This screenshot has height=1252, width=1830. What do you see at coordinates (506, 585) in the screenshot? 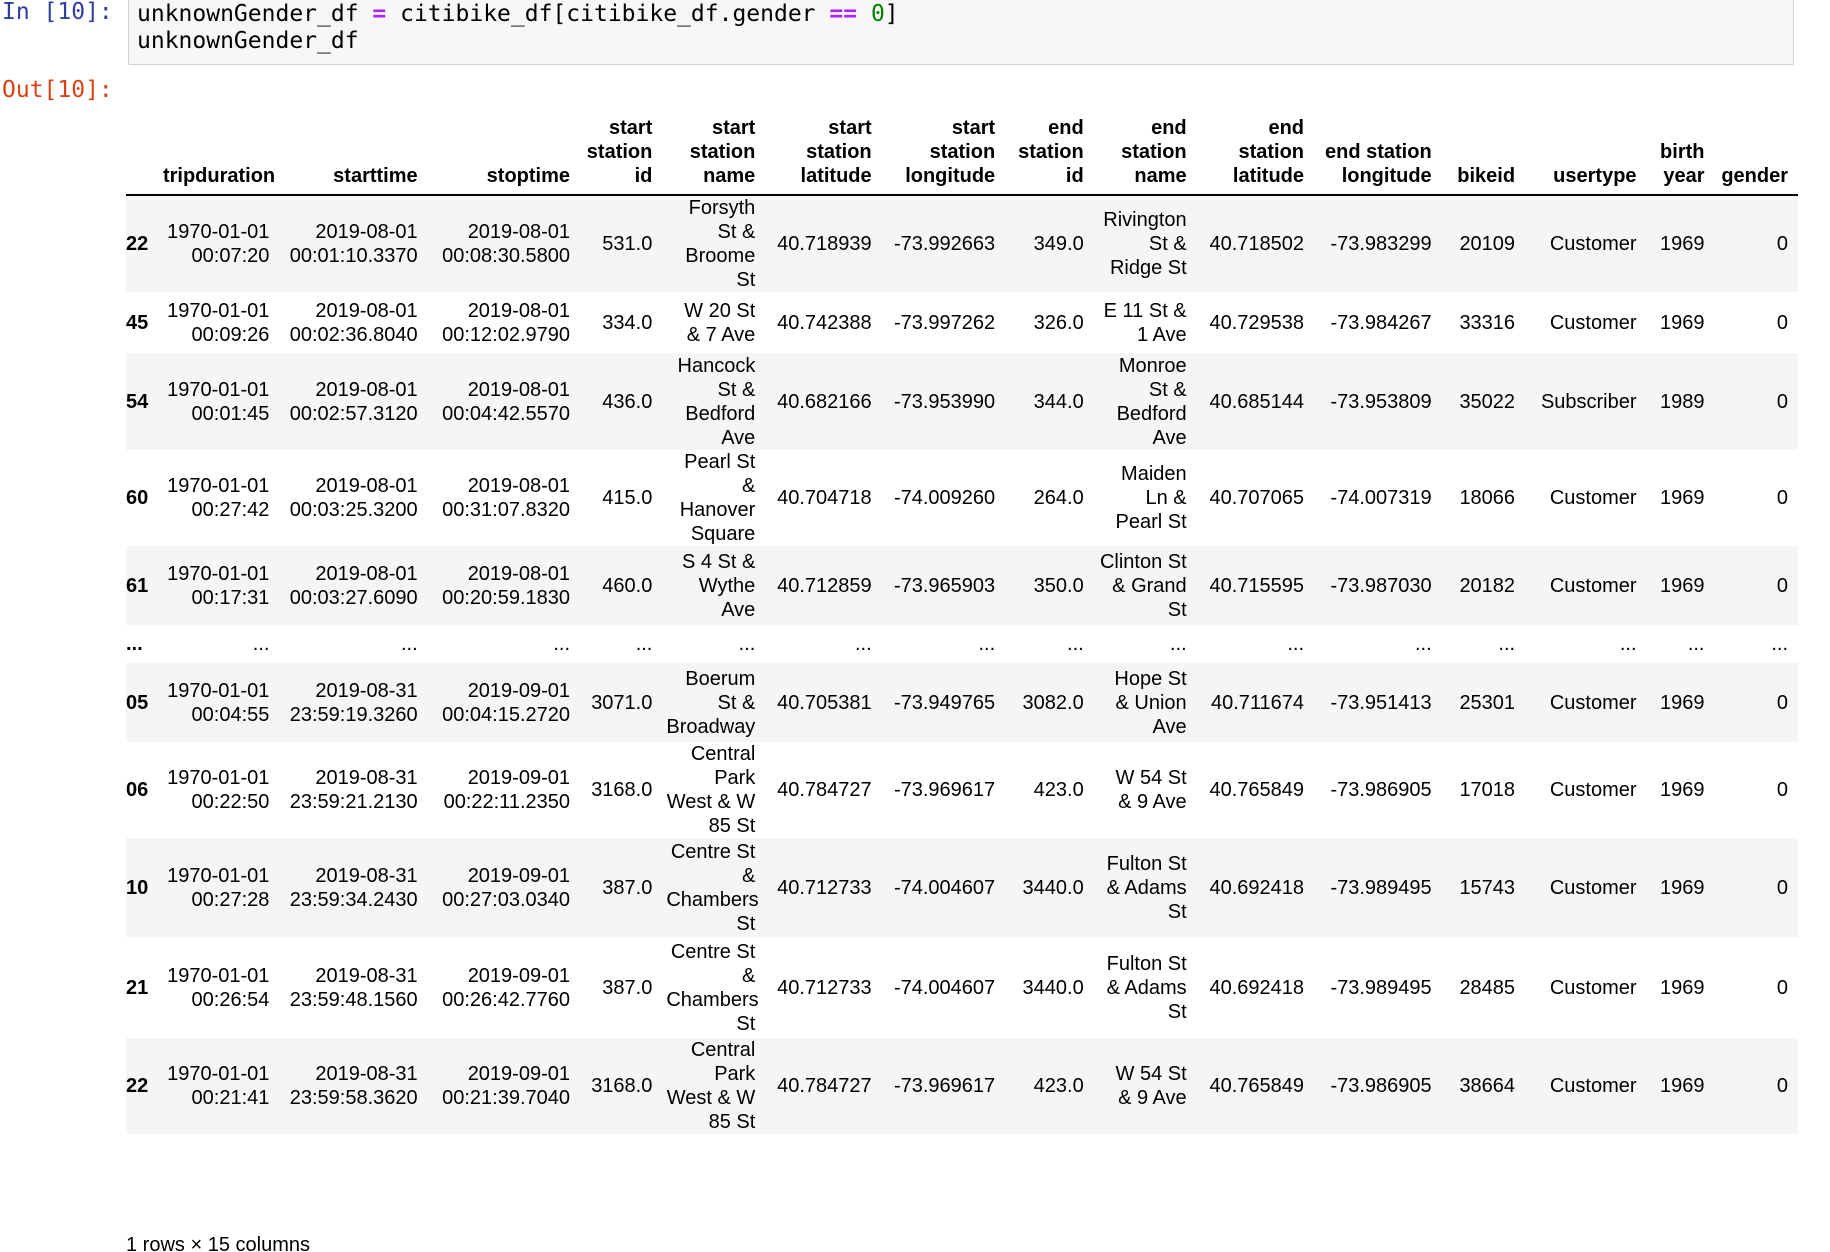
I see `table-cell: 2019-08-01 00:20:59.1830` at bounding box center [506, 585].